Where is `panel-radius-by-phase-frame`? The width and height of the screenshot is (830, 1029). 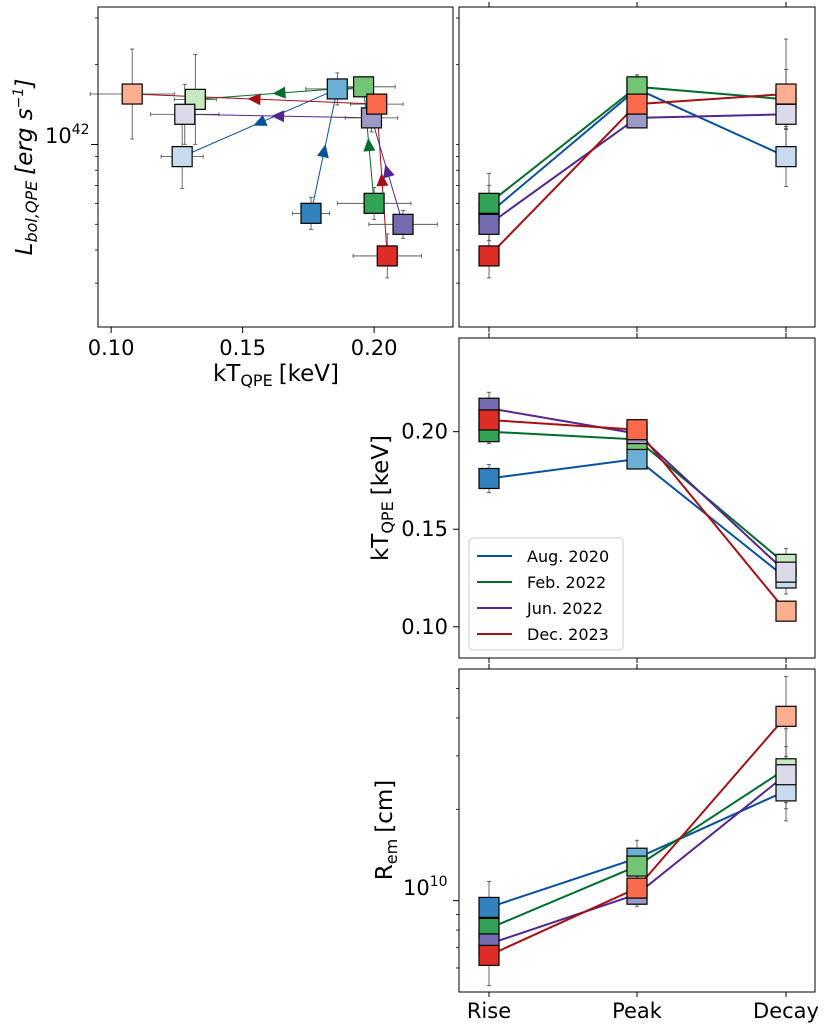 panel-radius-by-phase-frame is located at coordinates (637, 830).